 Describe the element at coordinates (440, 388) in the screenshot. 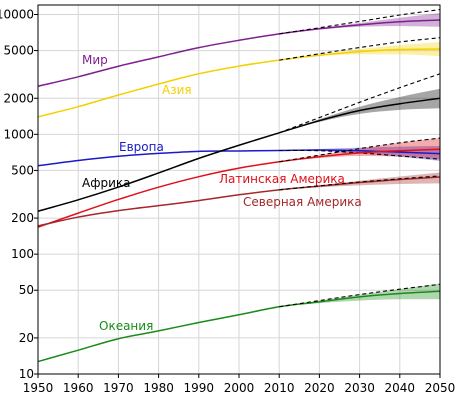

I see `x-tick-label-2050: 2050` at that location.